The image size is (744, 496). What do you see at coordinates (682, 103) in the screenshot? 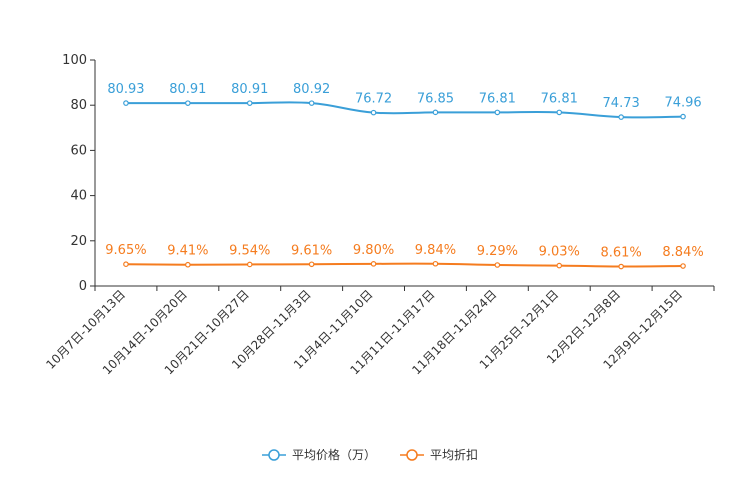
I see `data-label: 74.96` at bounding box center [682, 103].